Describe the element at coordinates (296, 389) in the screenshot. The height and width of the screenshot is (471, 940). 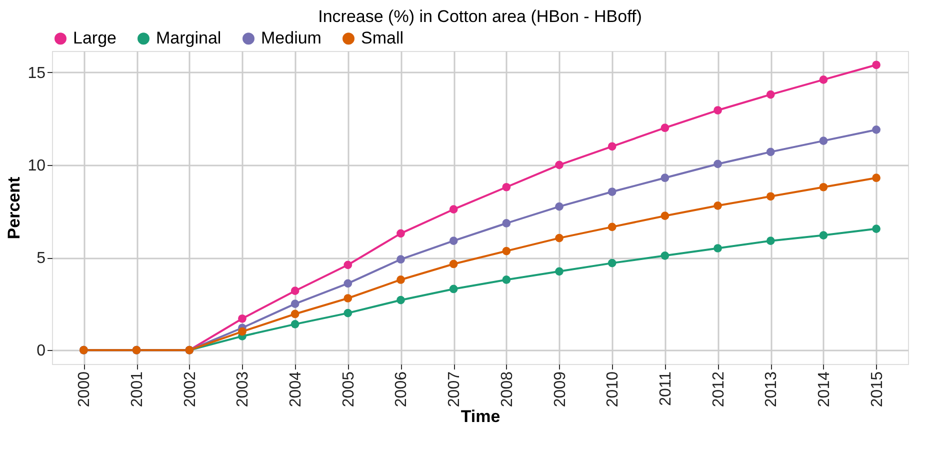
I see `x-tick-label: 2004` at that location.